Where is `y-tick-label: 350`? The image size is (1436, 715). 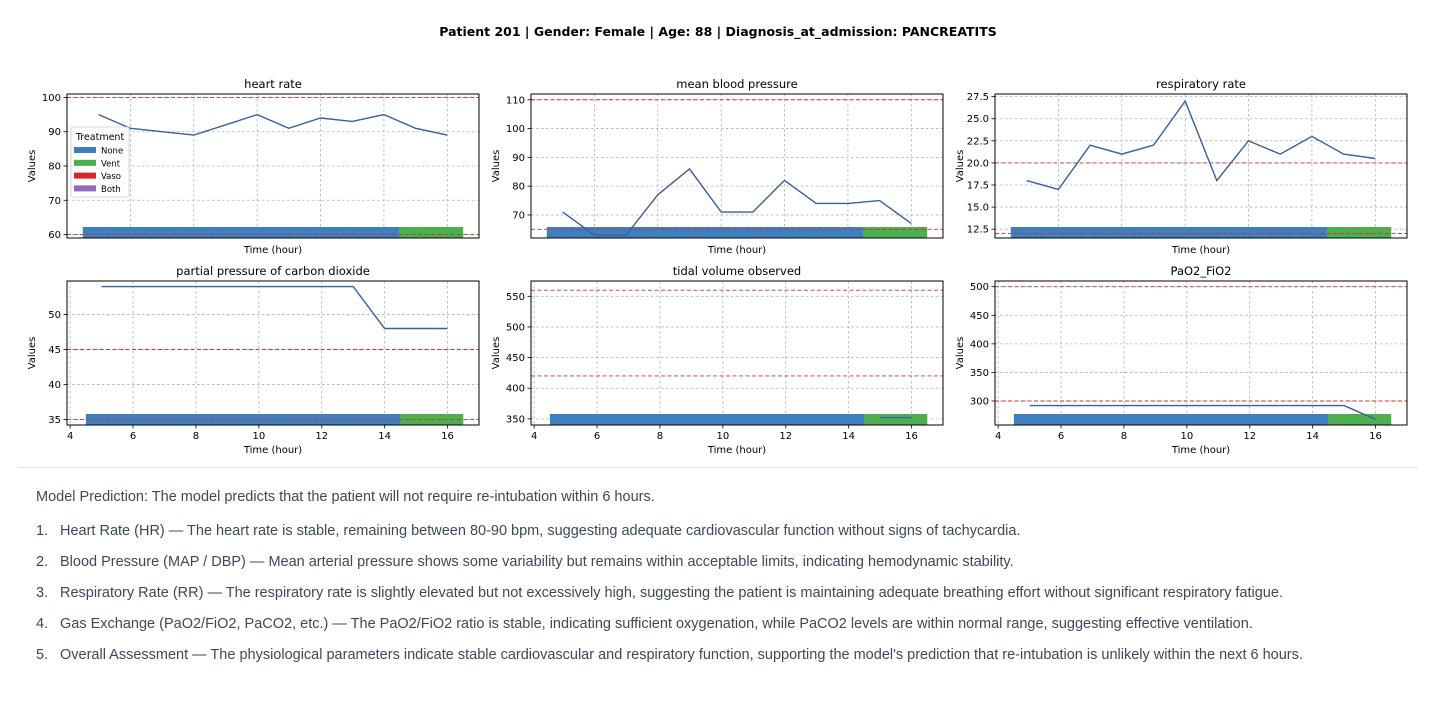
y-tick-label: 350 is located at coordinates (515, 419).